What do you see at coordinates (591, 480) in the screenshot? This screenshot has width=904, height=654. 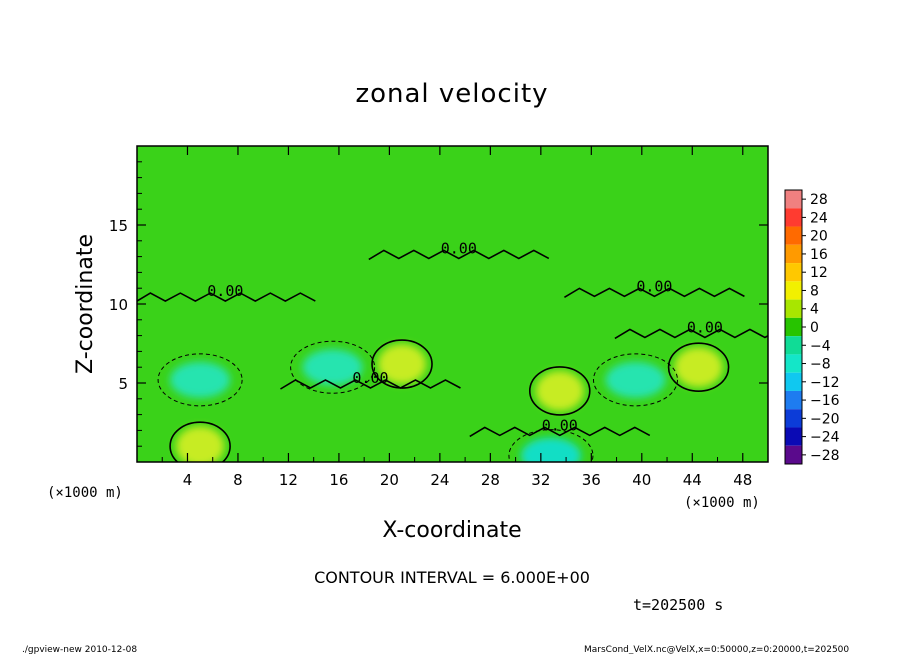 I see `x-tick-label: 36` at bounding box center [591, 480].